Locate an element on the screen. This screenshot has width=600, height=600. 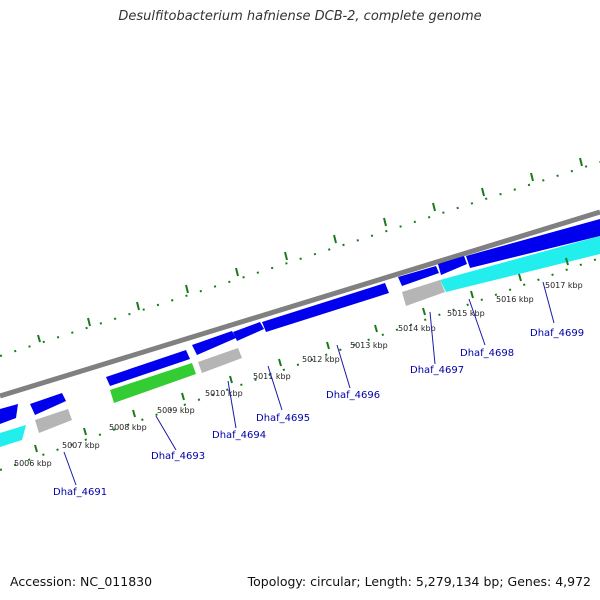
kbp-label: 5014 kbp is located at coordinates (417, 328).